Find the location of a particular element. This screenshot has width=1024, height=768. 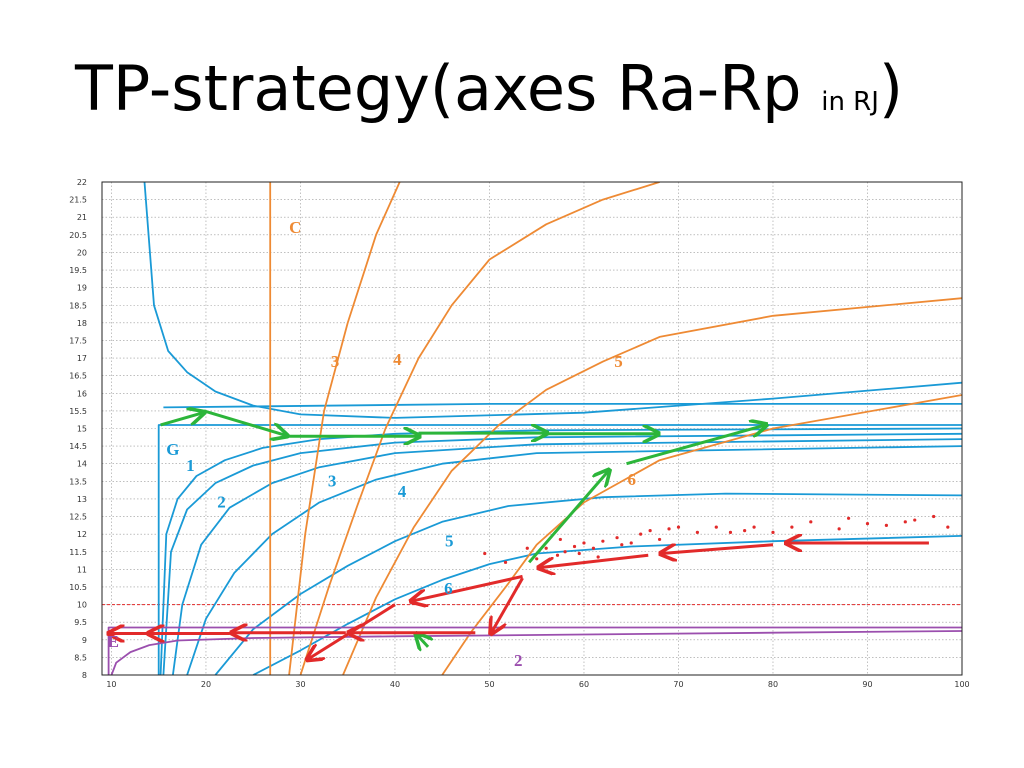

x-tick-label: 20 is located at coordinates (206, 684).